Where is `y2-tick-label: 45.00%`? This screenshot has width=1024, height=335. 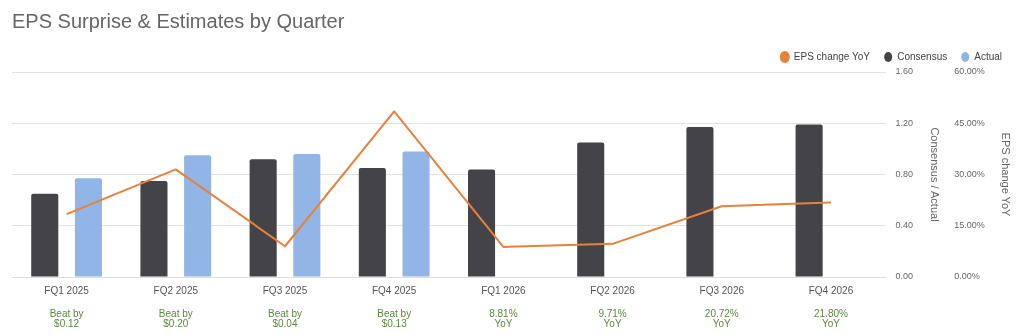 y2-tick-label: 45.00% is located at coordinates (969, 122).